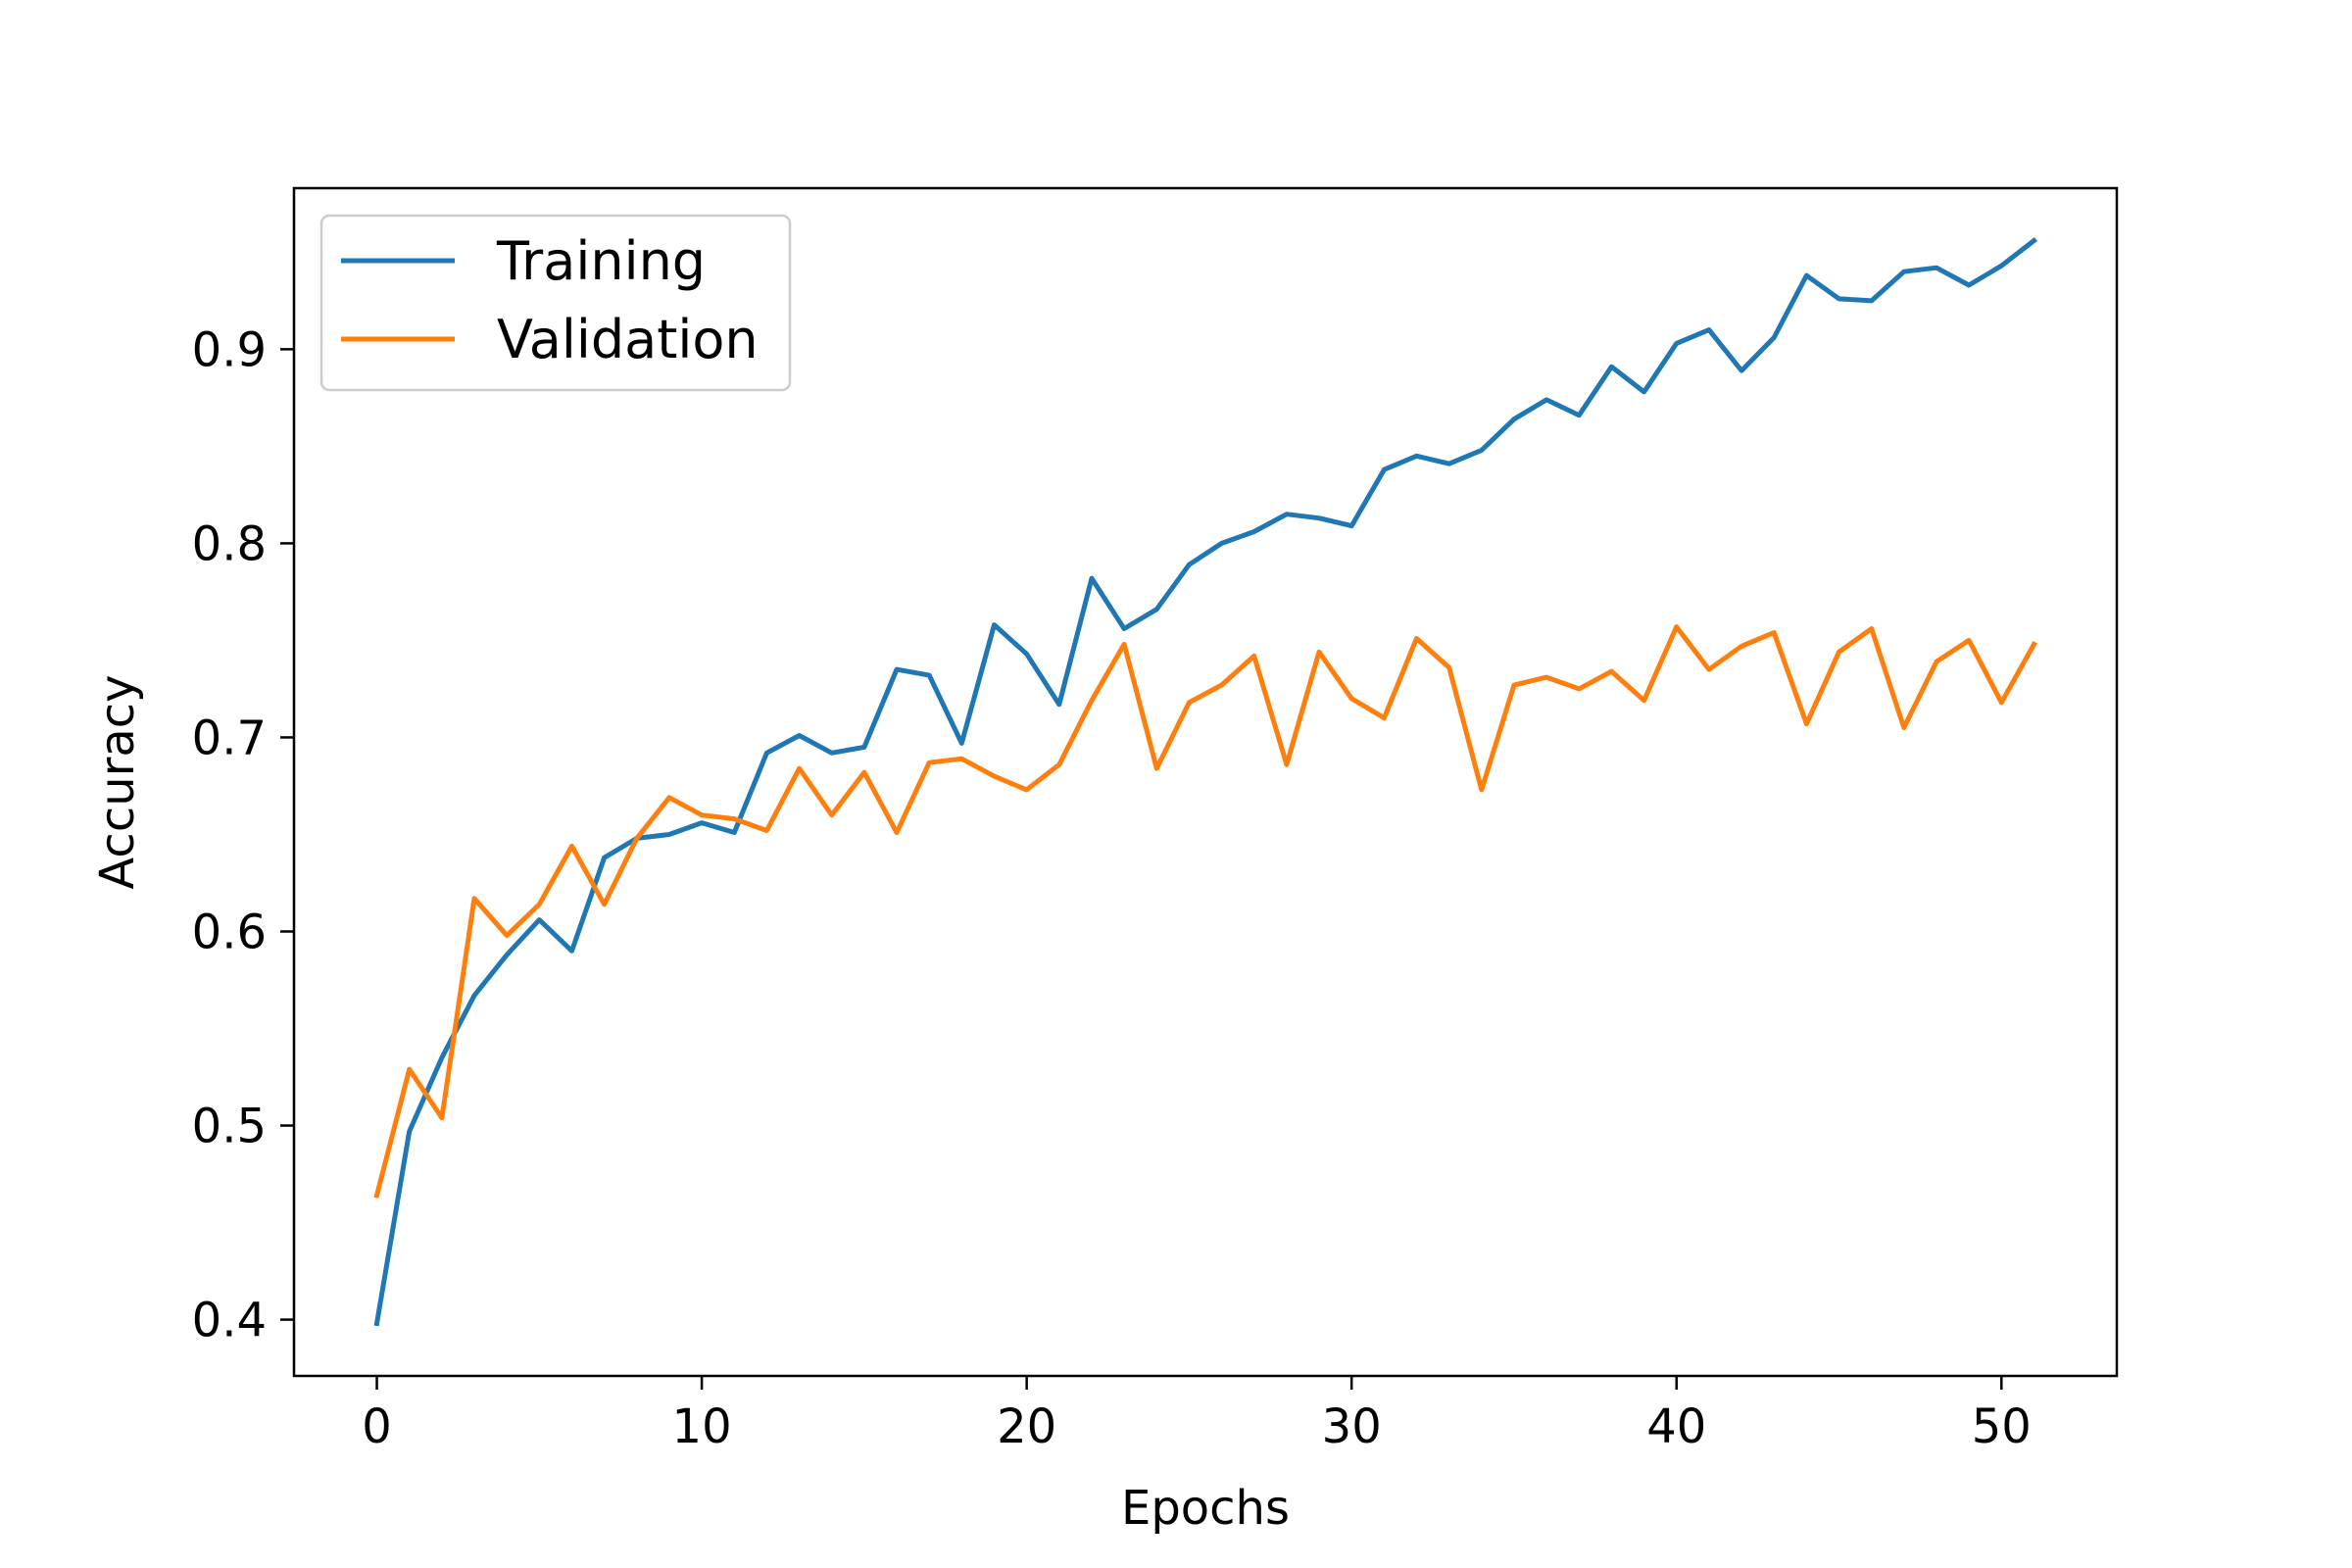 The width and height of the screenshot is (2352, 1568). Describe the element at coordinates (377, 1426) in the screenshot. I see `x-tick-label: 0` at that location.